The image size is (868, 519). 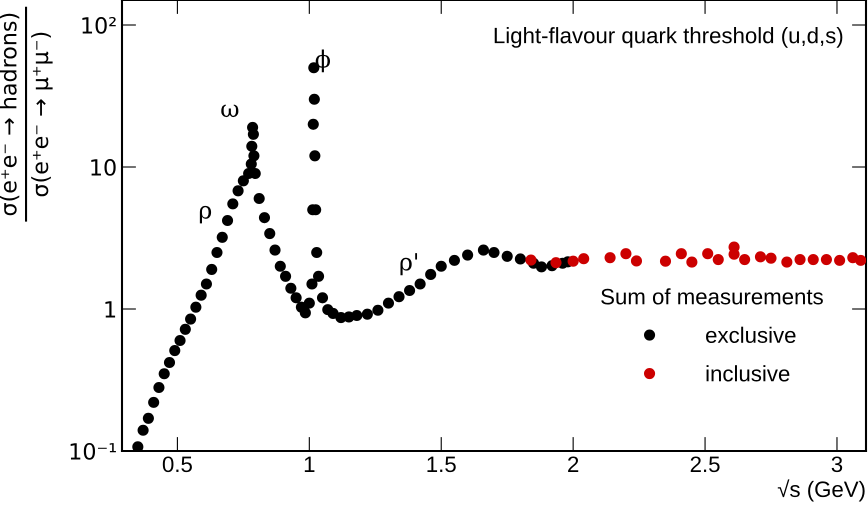 I want to click on y-tick-label: 10², so click(x=99, y=25).